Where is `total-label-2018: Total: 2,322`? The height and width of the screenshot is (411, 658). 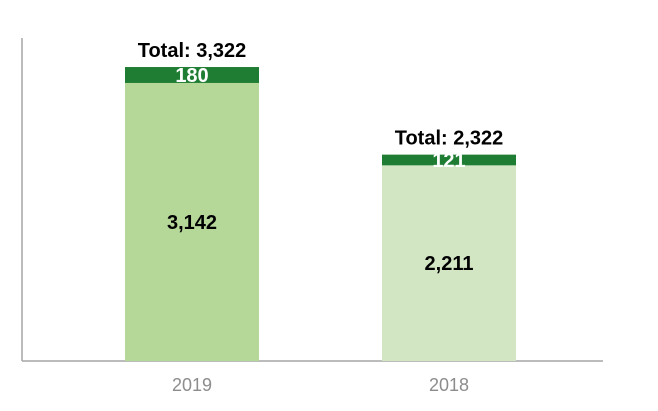
total-label-2018: Total: 2,322 is located at coordinates (449, 139).